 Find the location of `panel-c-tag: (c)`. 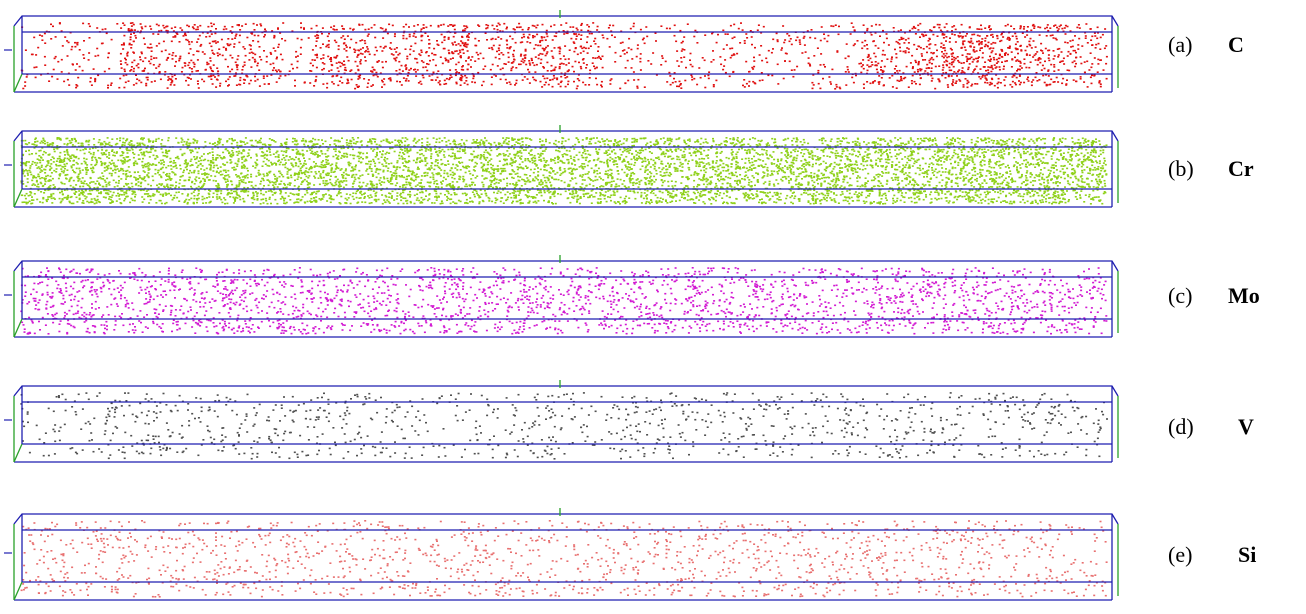

panel-c-tag: (c) is located at coordinates (1180, 295).